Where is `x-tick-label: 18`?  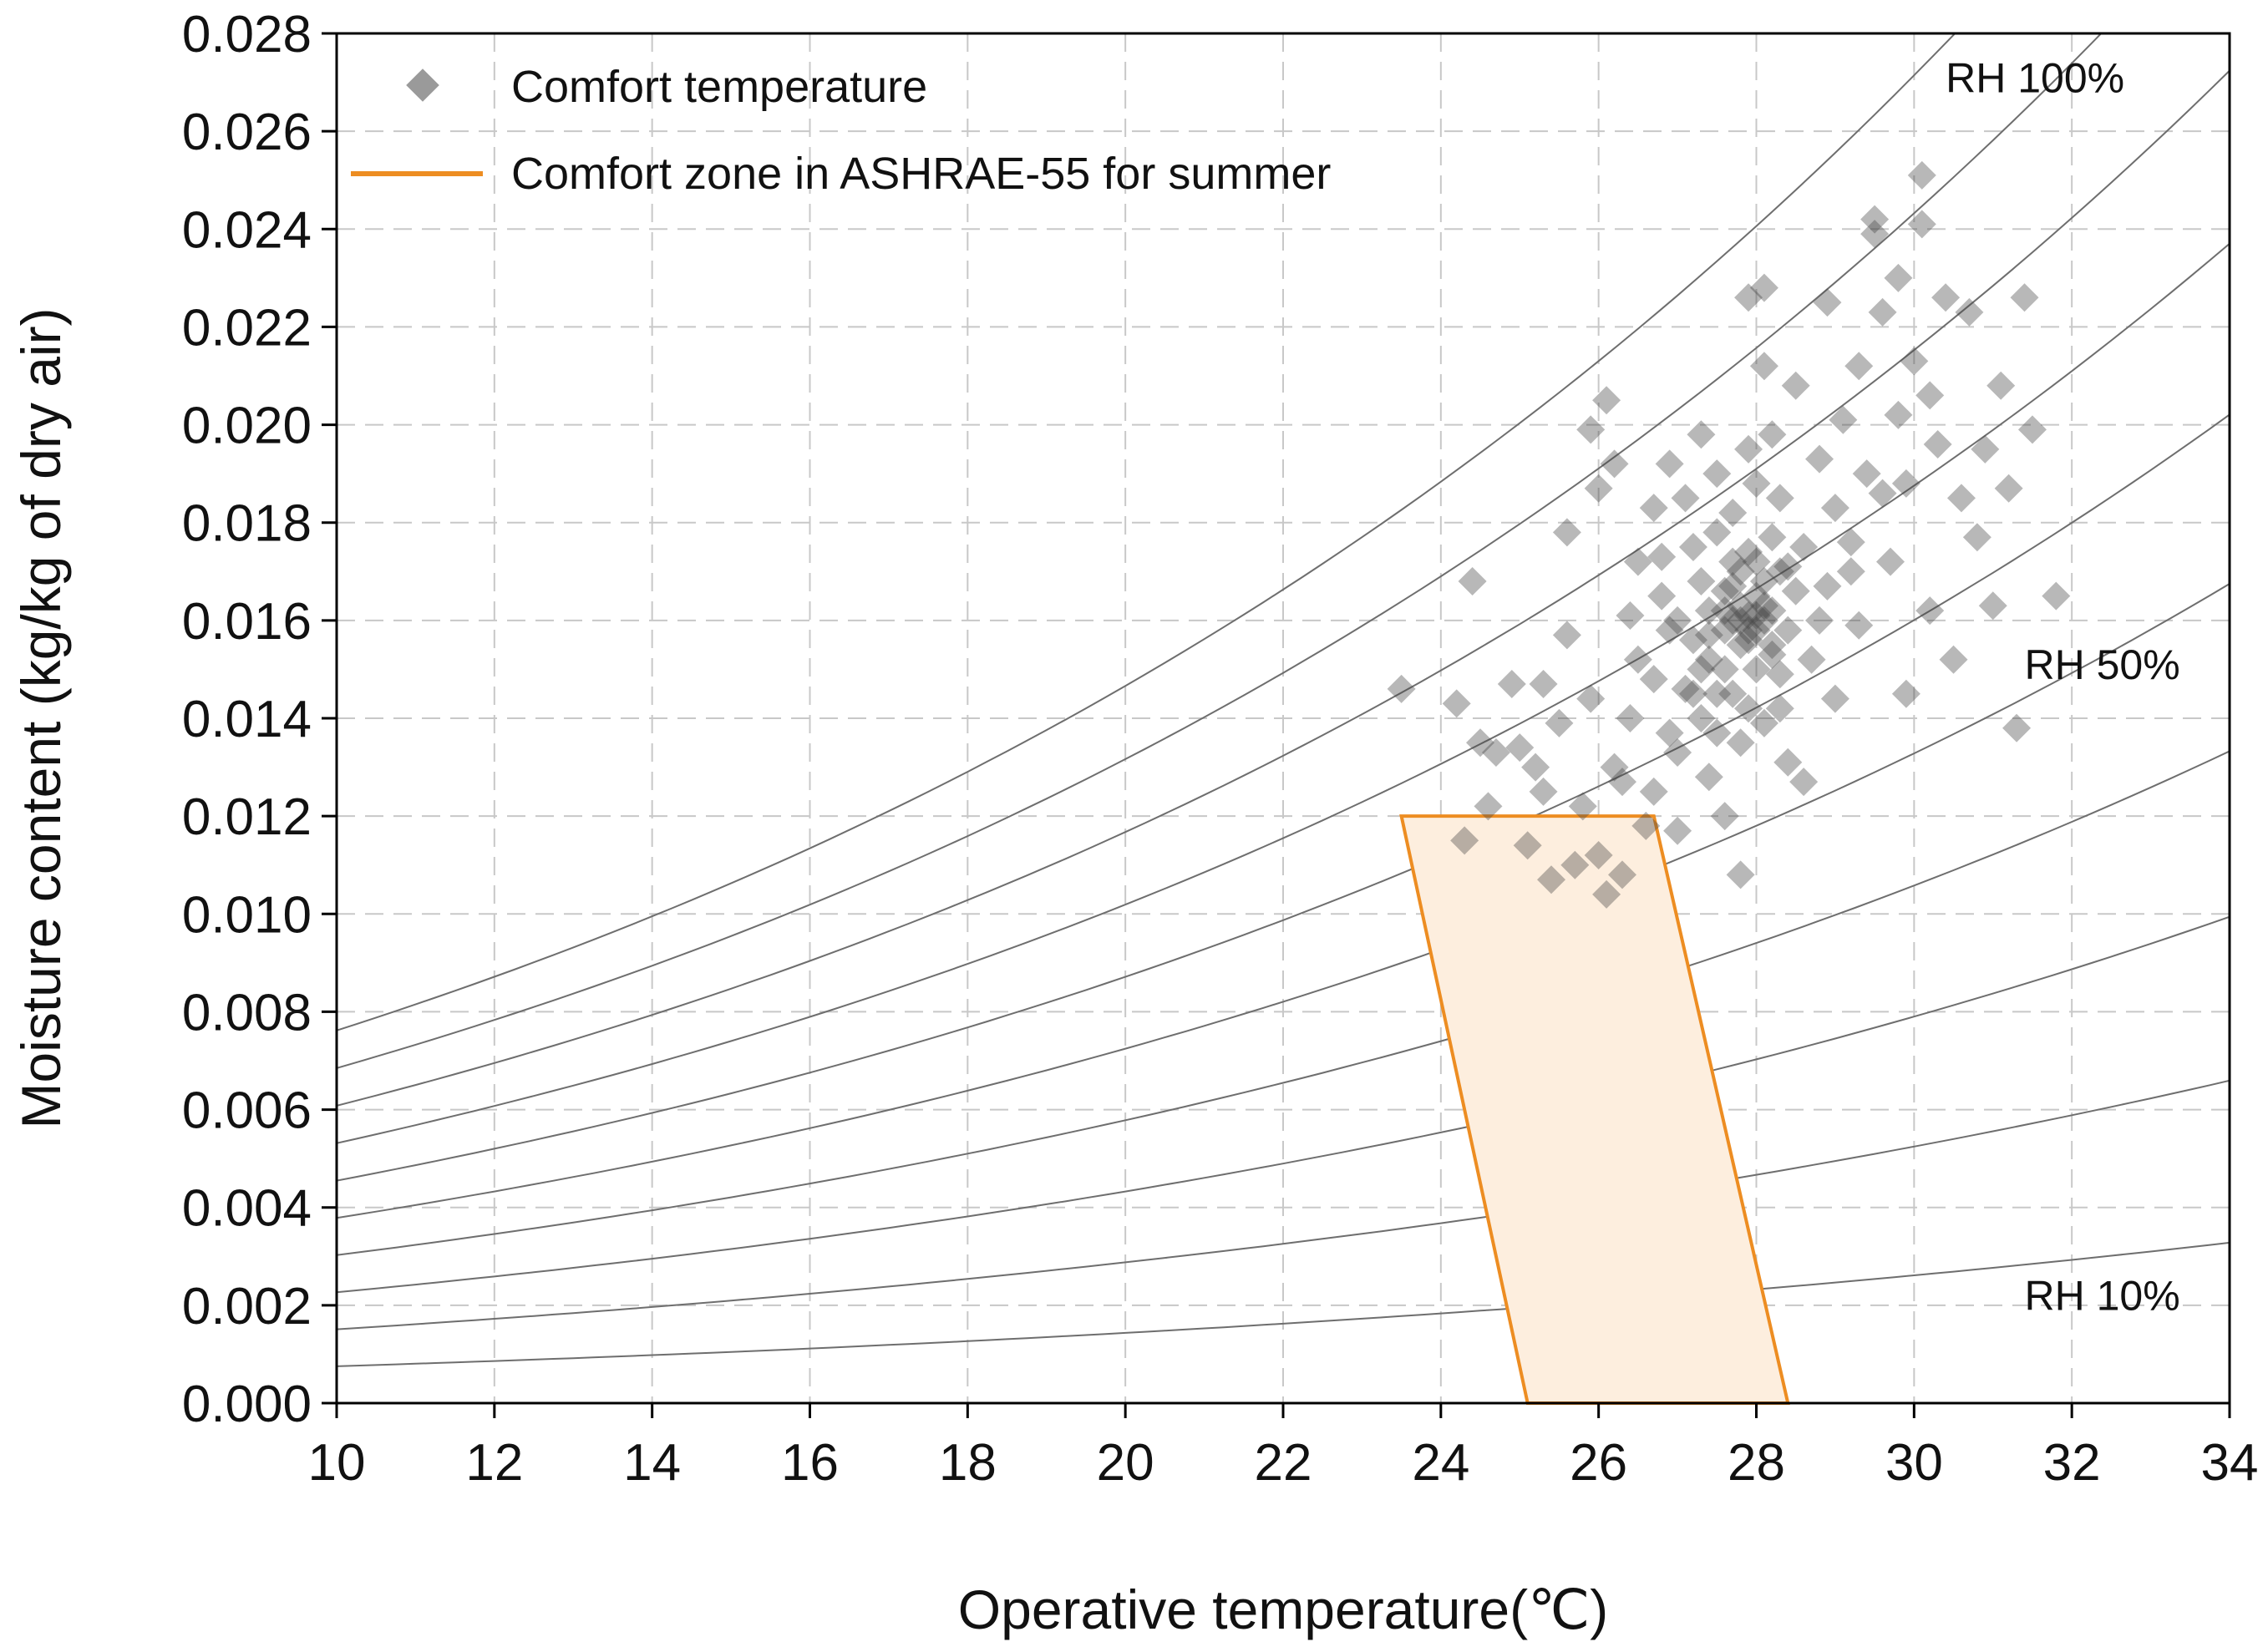
x-tick-label: 18 is located at coordinates (968, 1463).